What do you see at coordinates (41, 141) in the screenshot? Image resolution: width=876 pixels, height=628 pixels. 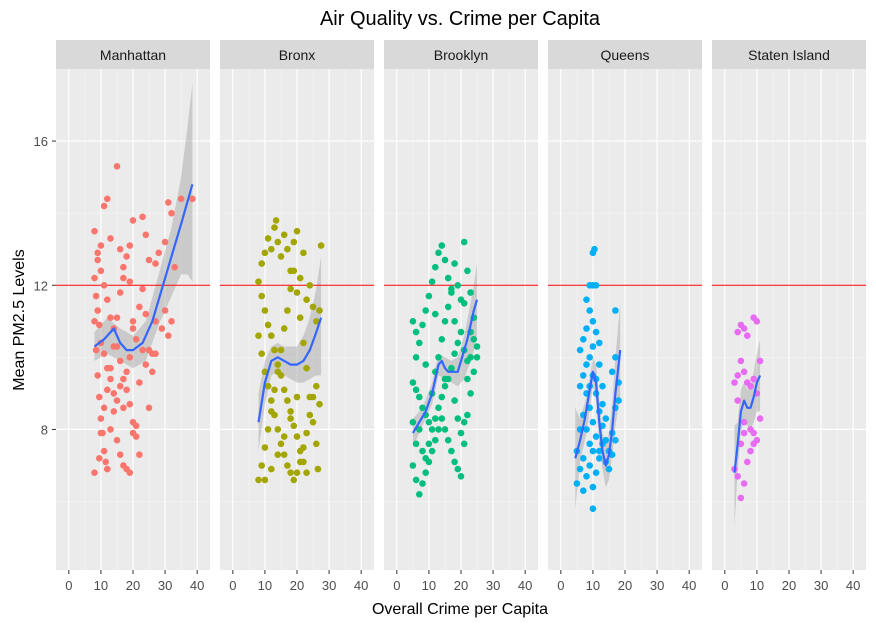 I see `y-tick-label: 16` at bounding box center [41, 141].